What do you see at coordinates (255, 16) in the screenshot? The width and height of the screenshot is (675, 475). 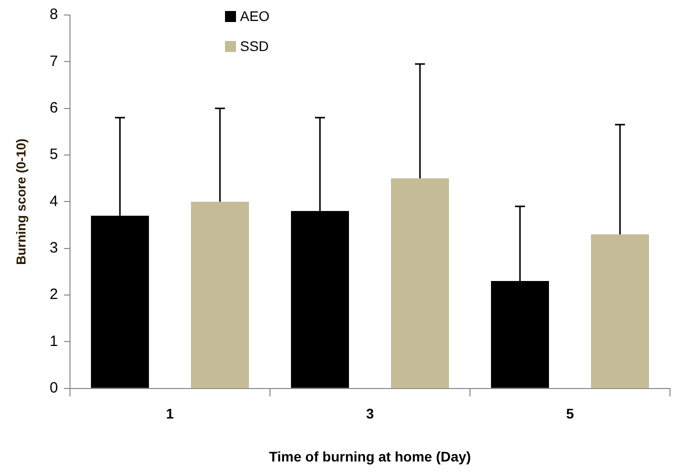 I see `legend-label: AEO` at bounding box center [255, 16].